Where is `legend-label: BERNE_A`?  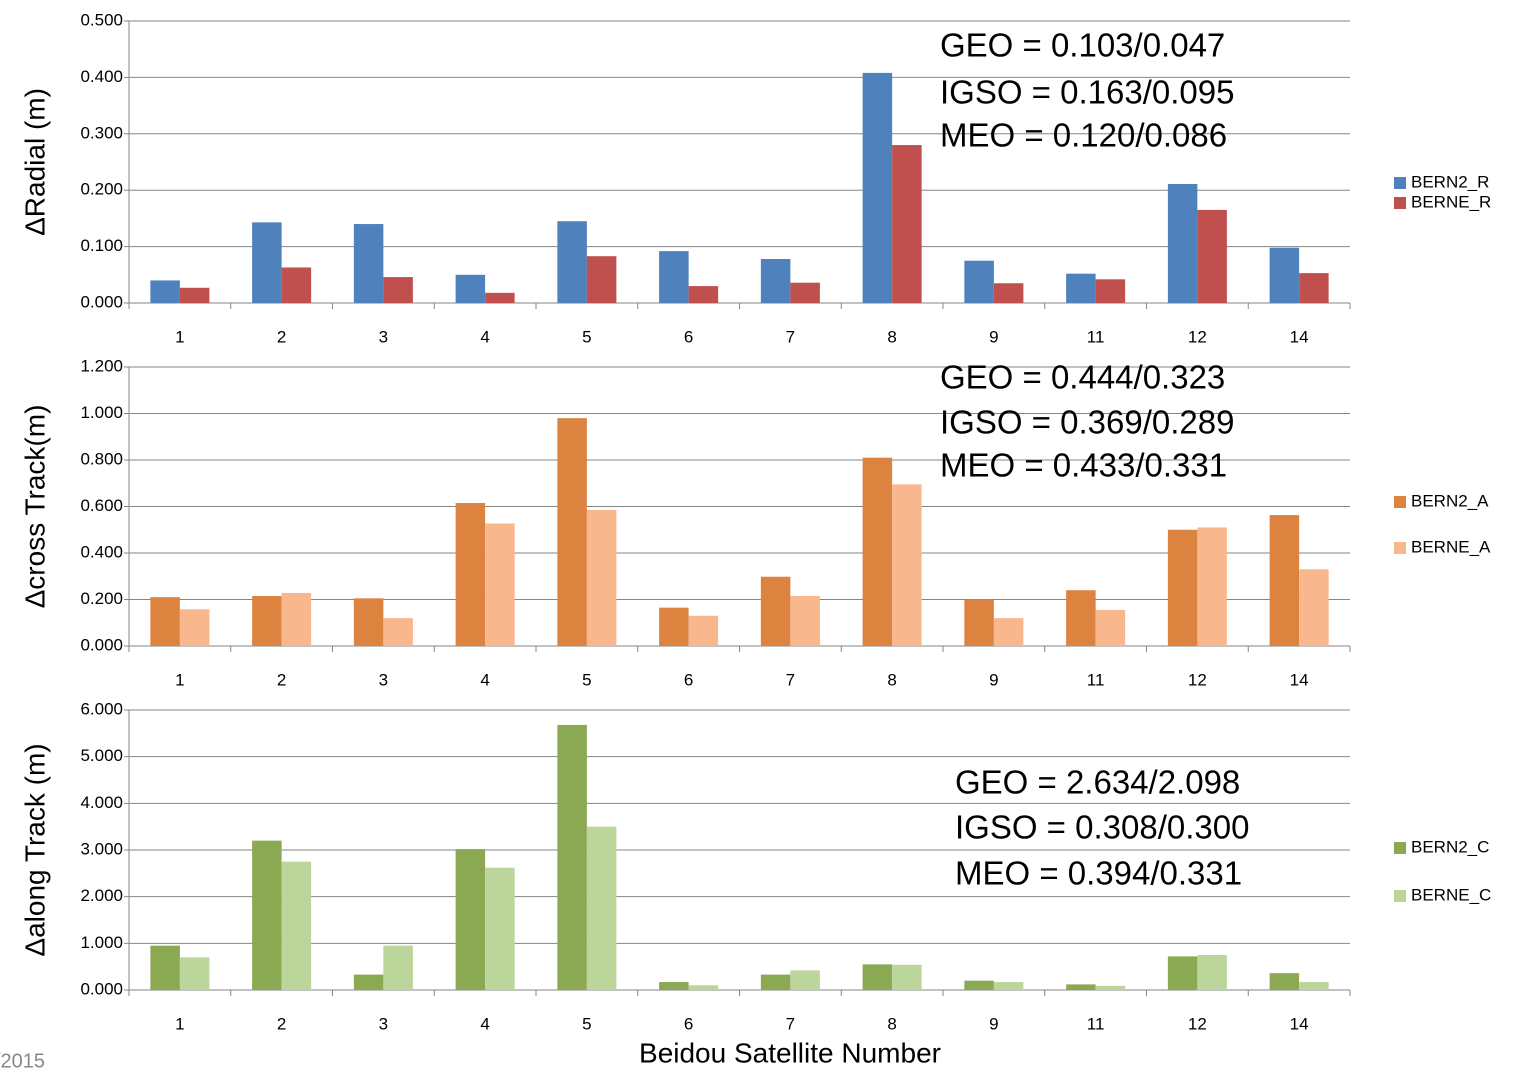 legend-label: BERNE_A is located at coordinates (1451, 546).